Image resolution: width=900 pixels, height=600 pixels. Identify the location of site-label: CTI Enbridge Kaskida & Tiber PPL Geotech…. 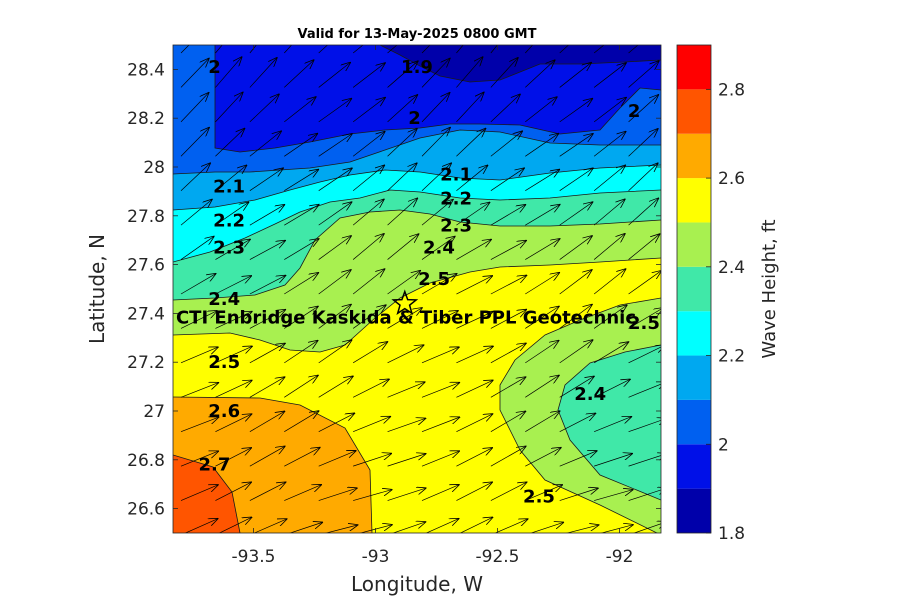
(406, 318).